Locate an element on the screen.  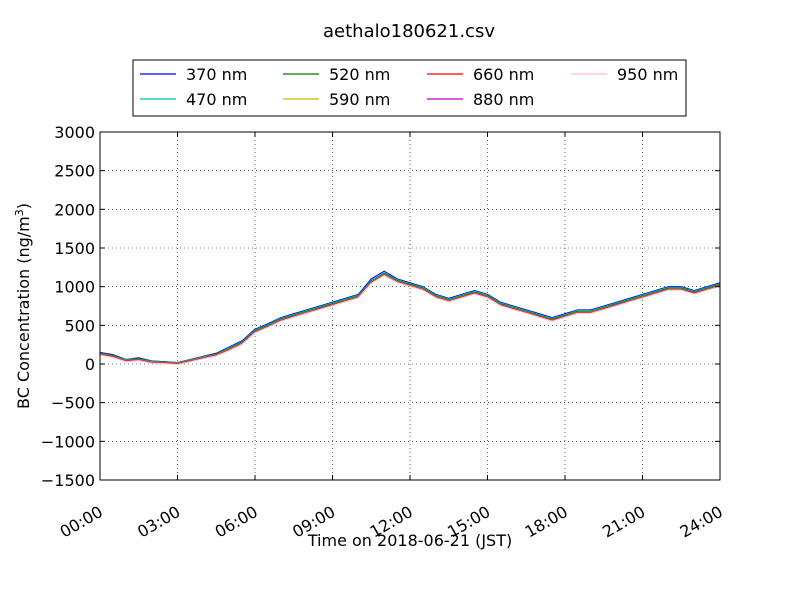
y-tick-label: −1000 is located at coordinates (68, 441).